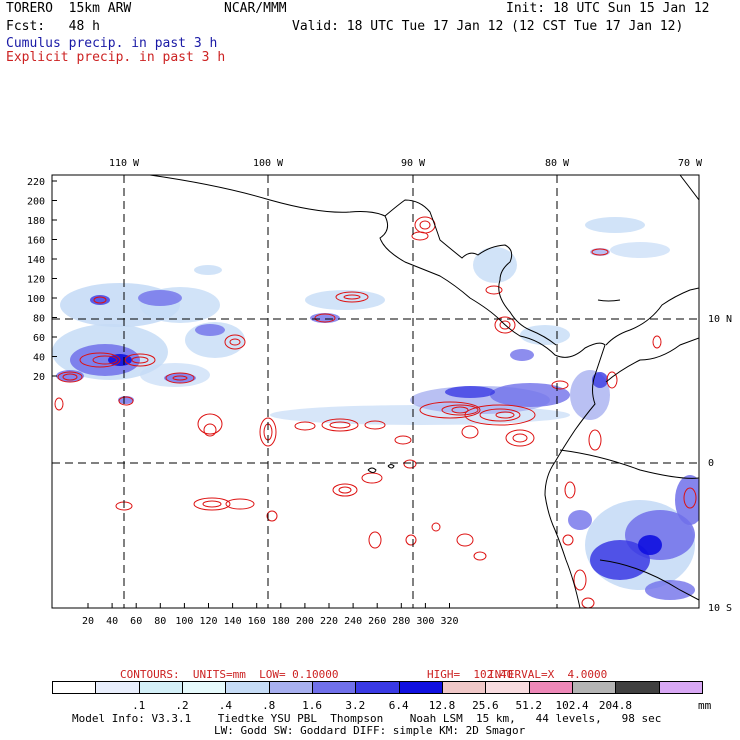  Describe the element at coordinates (442, 705) in the screenshot. I see `colorbar-label: 12.8` at that location.